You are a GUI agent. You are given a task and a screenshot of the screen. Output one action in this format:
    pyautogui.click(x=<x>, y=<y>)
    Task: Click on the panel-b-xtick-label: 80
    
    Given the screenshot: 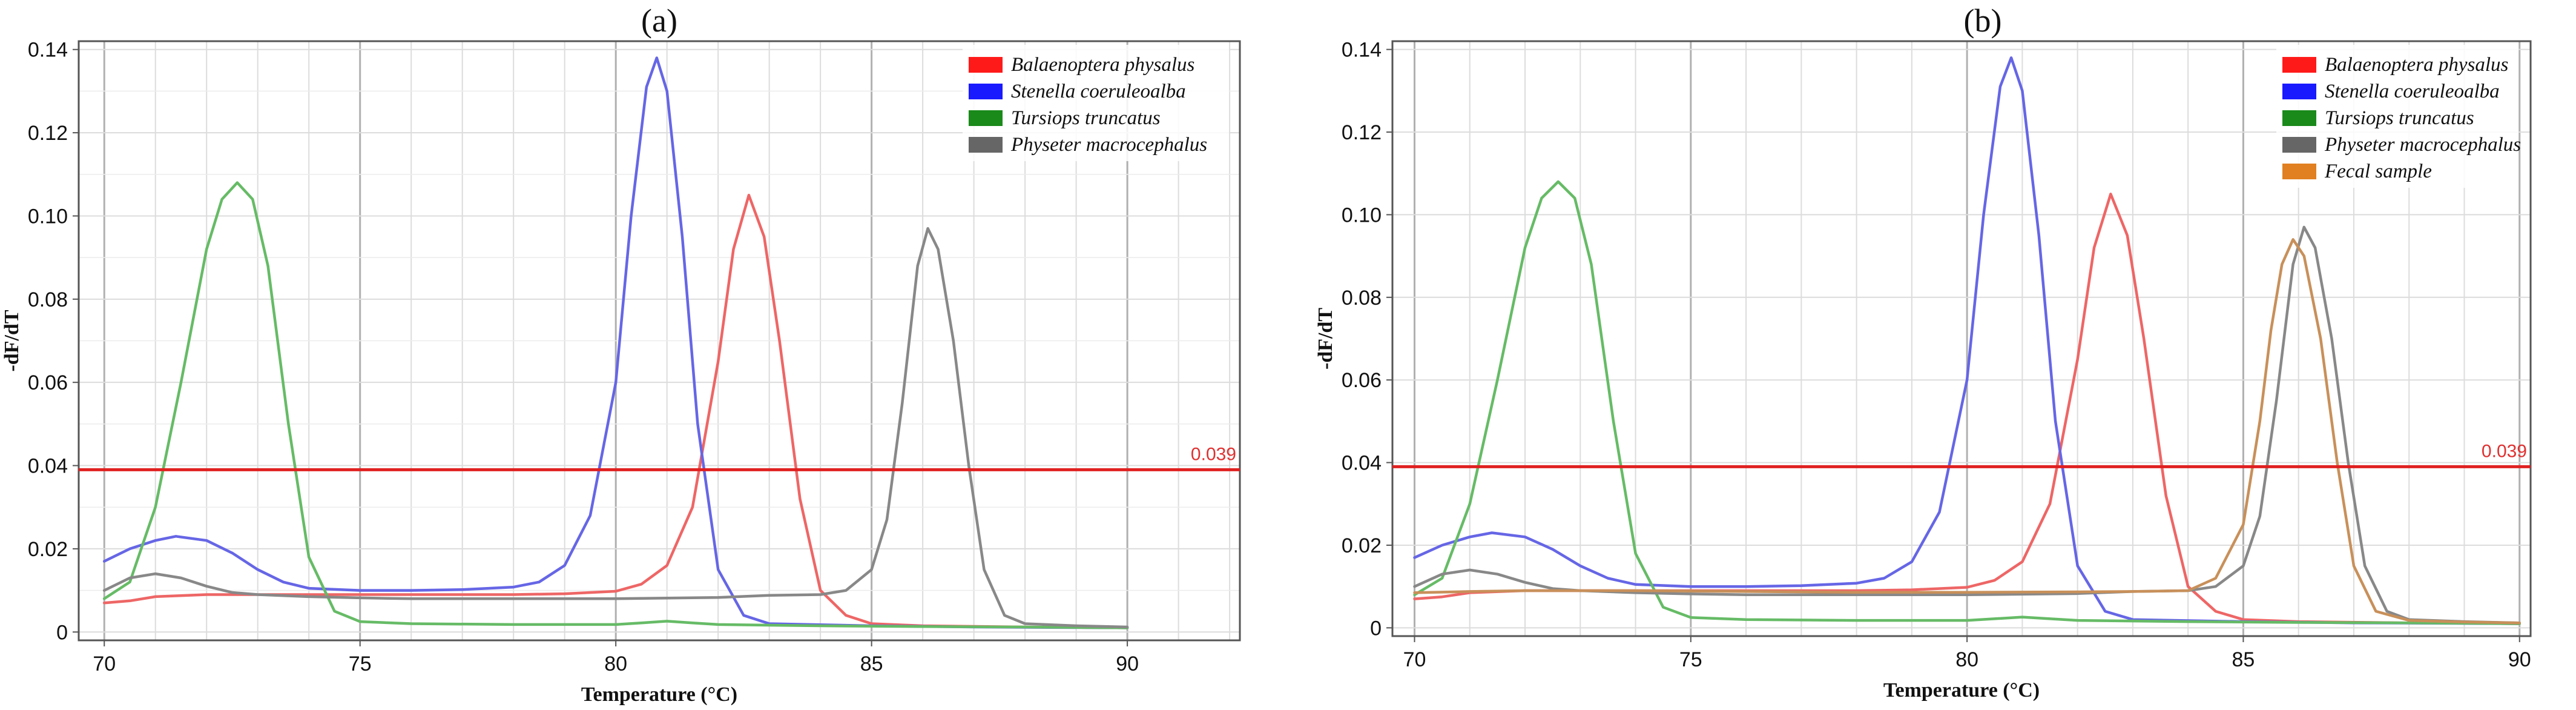 What is the action you would take?
    pyautogui.click(x=1966, y=659)
    